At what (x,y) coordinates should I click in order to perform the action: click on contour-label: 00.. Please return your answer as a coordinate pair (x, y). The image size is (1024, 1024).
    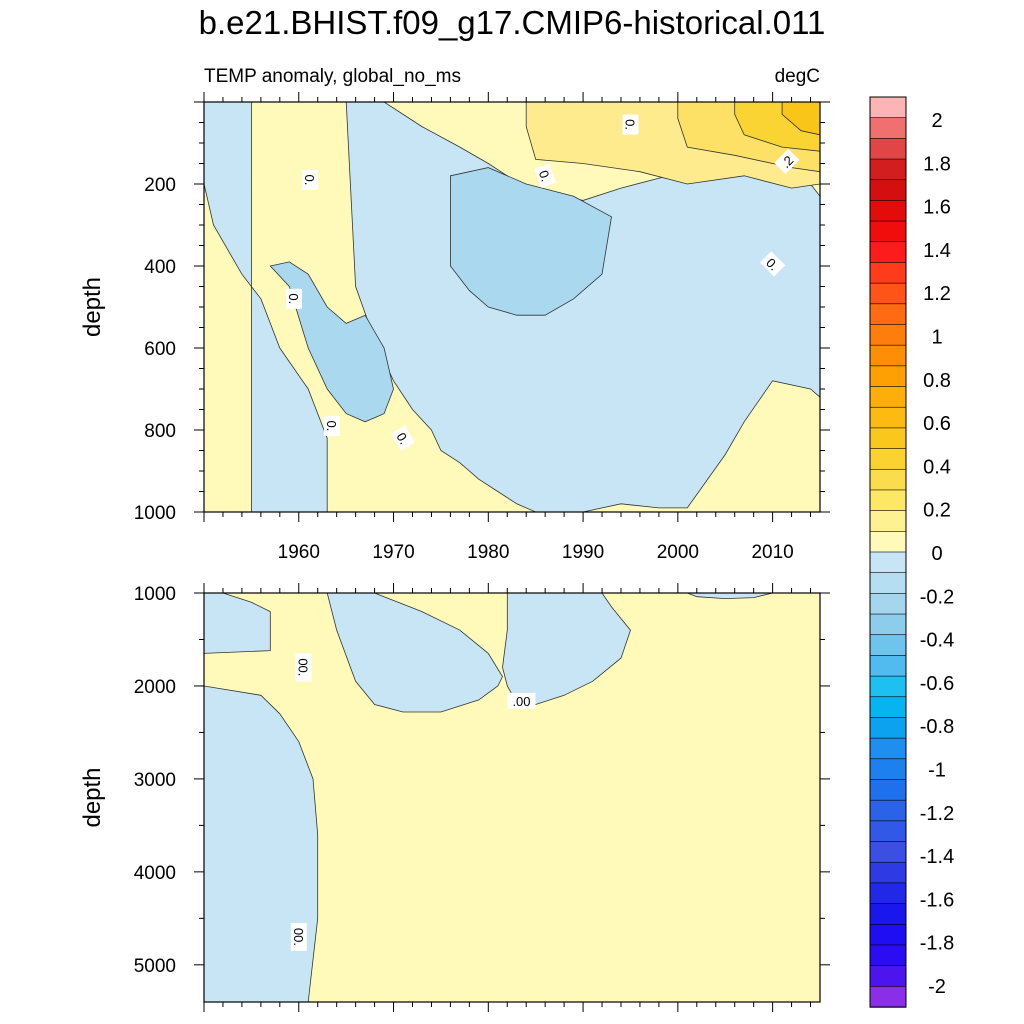
    Looking at the image, I should click on (298, 936).